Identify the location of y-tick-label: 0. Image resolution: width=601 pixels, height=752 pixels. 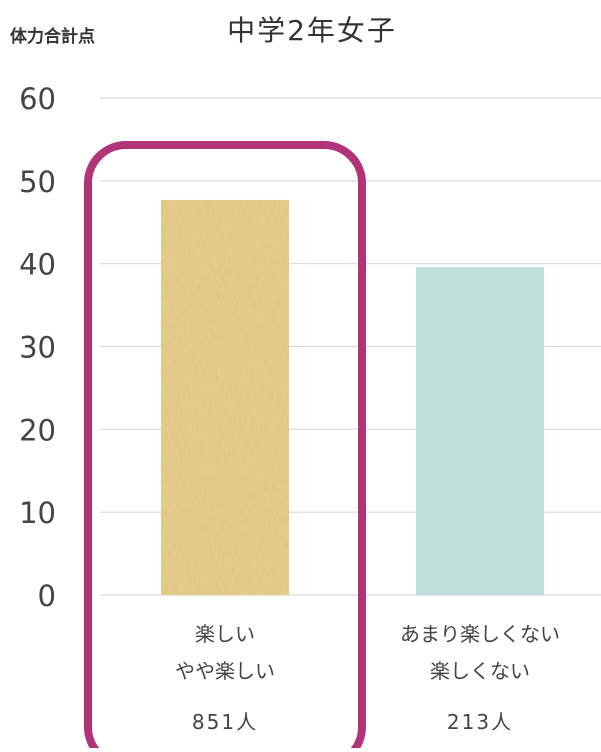
(47, 596).